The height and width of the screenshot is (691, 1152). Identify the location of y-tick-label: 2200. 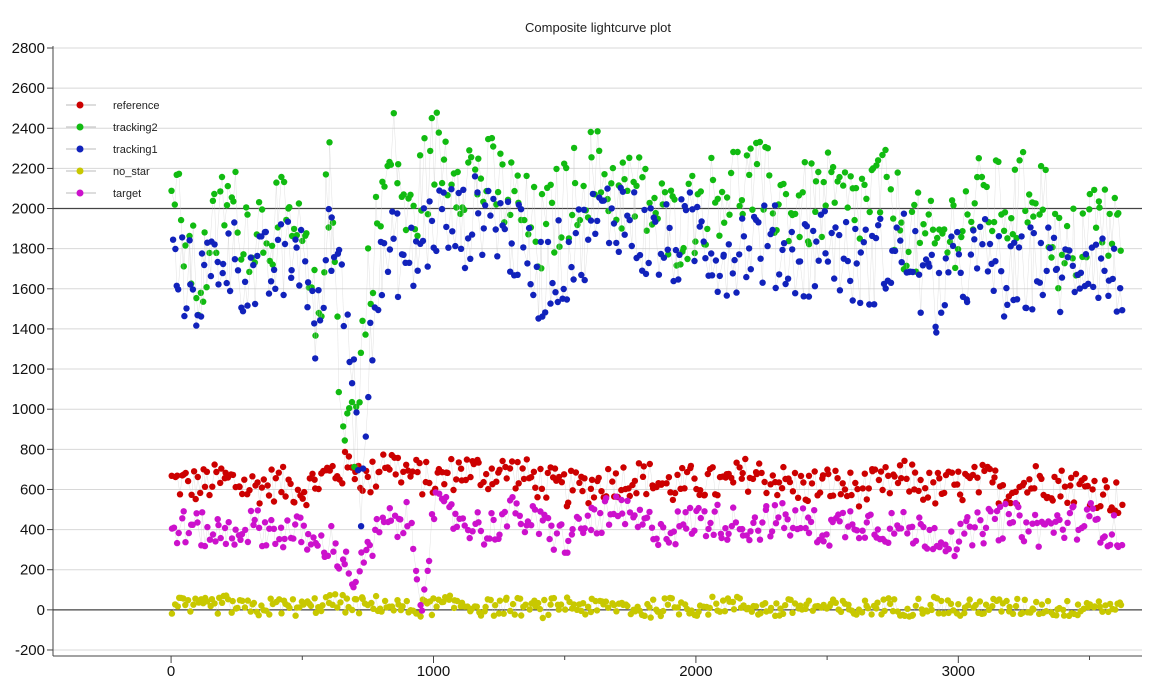
(28, 168).